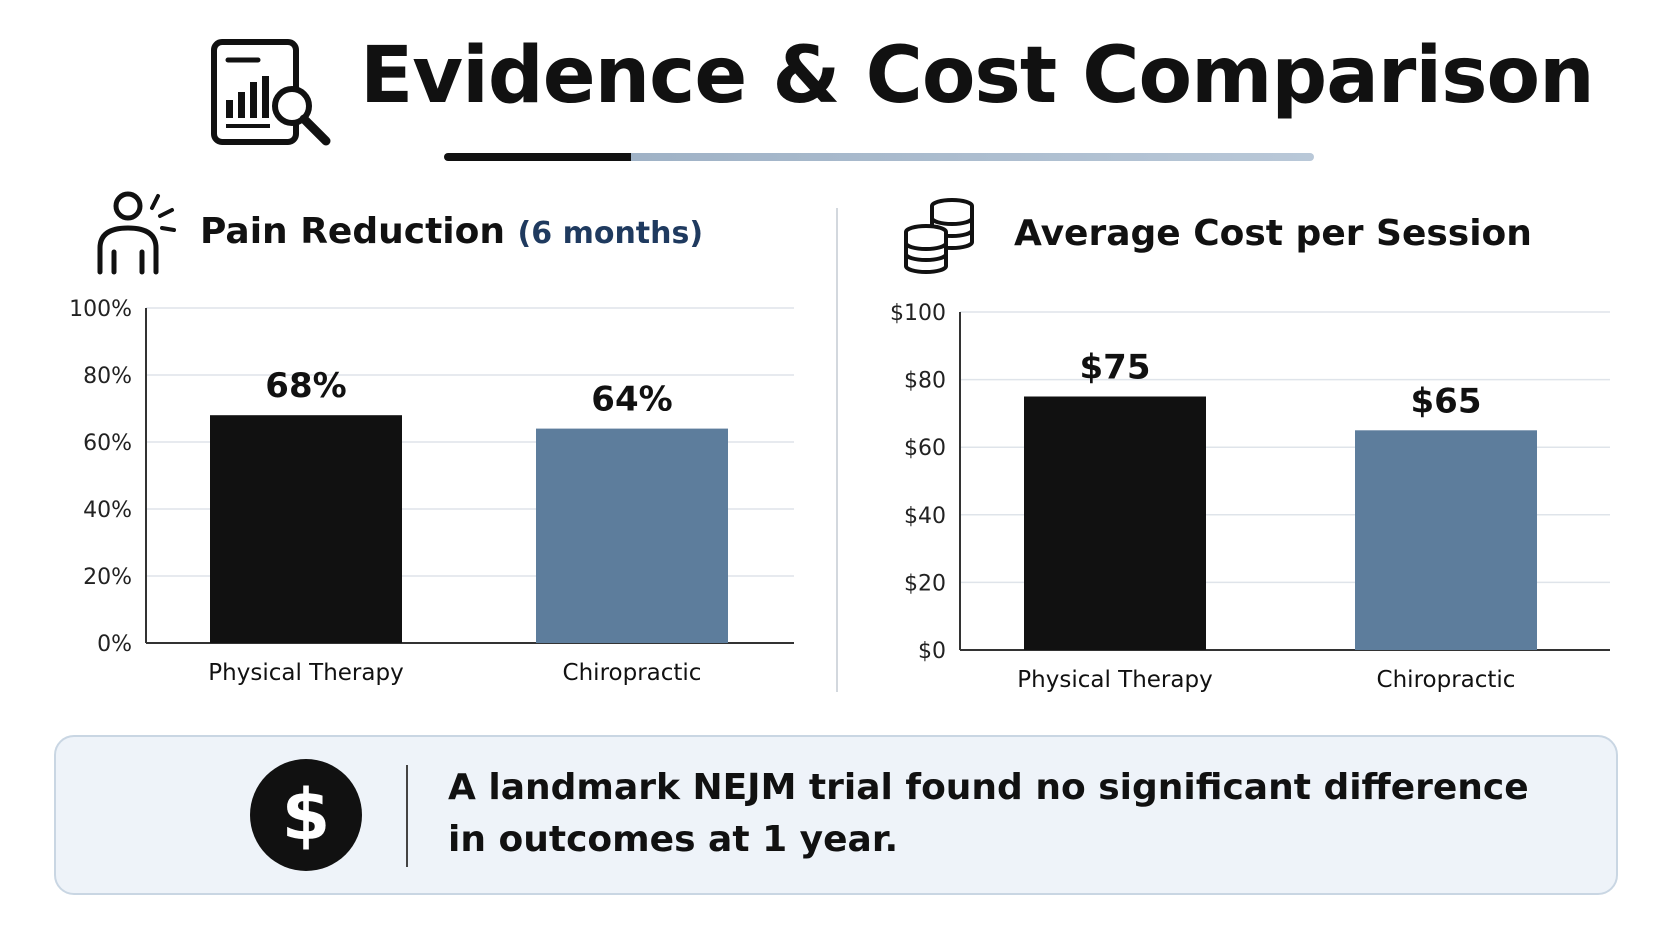  What do you see at coordinates (1115, 368) in the screenshot?
I see `bar-value-label: $75` at bounding box center [1115, 368].